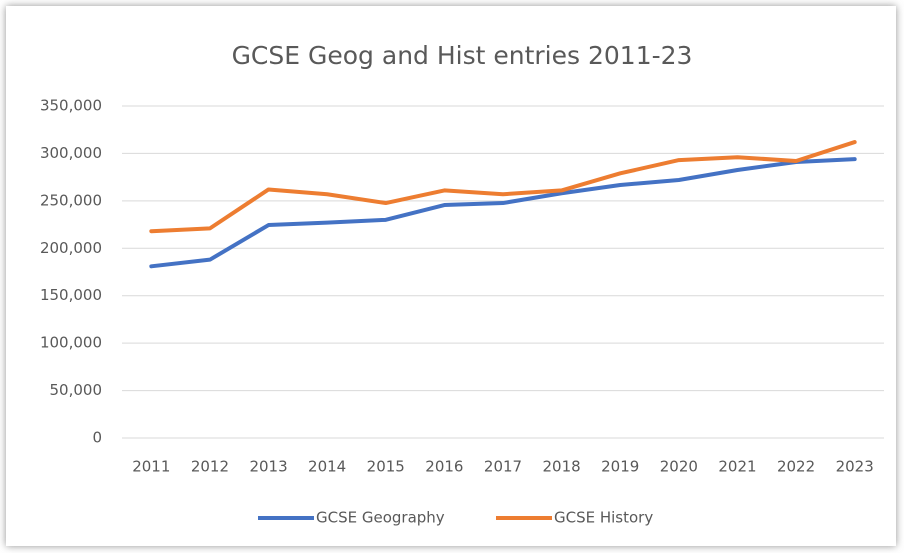 This screenshot has height=553, width=904. I want to click on x-tick-label: 2013, so click(268, 467).